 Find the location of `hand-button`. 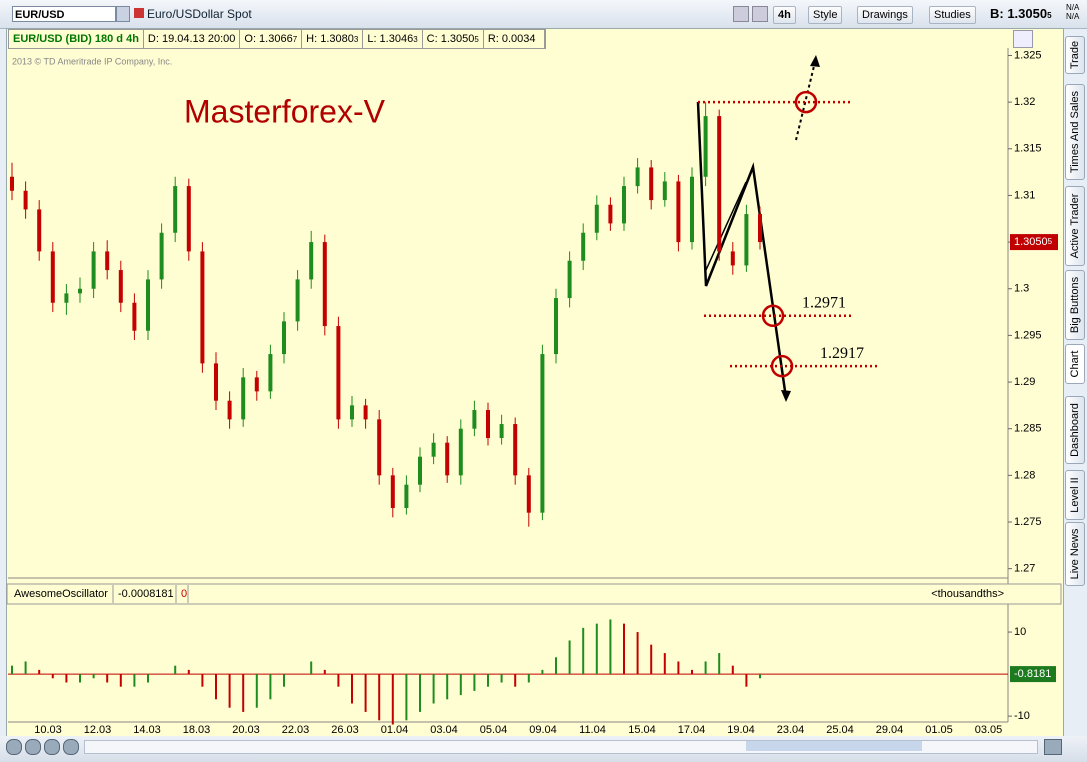

hand-button is located at coordinates (71, 747).